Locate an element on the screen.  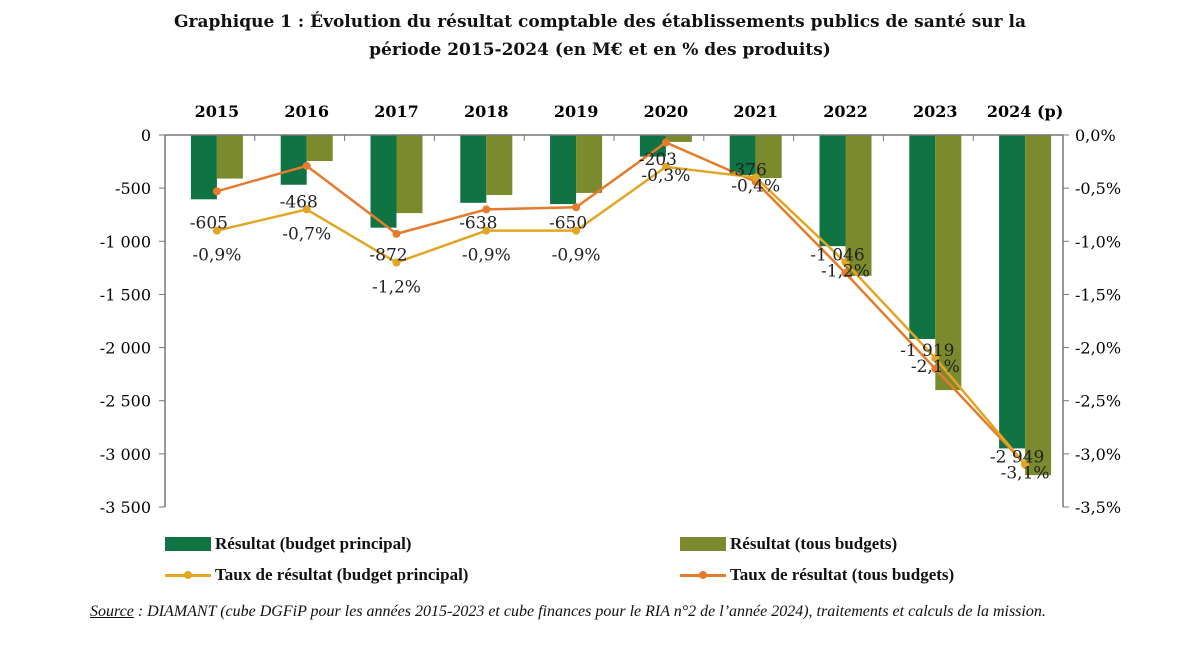
source-label: Source is located at coordinates (112, 611).